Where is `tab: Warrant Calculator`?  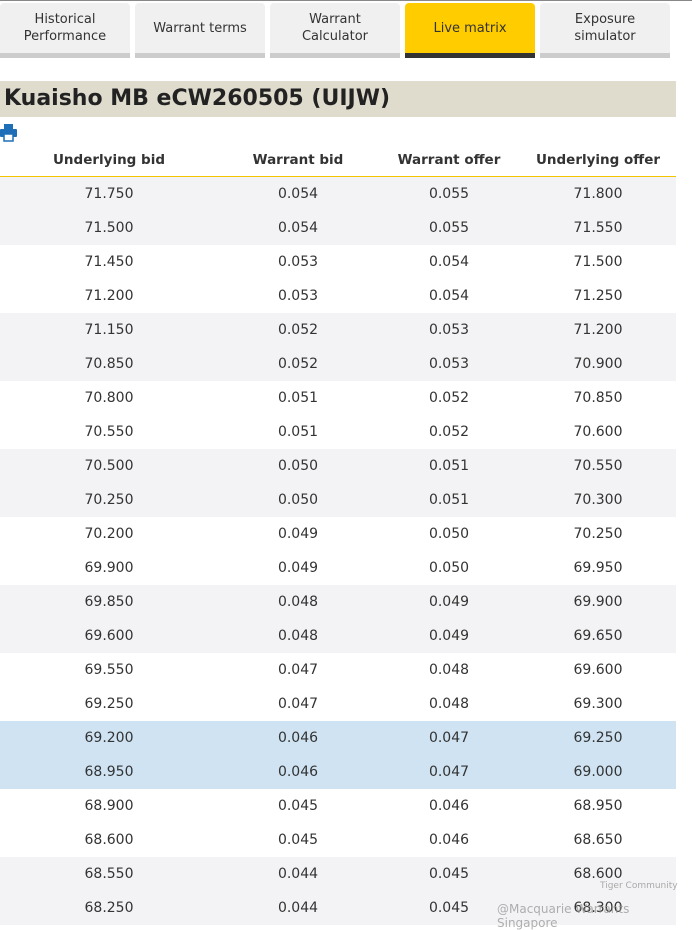
tab: Warrant Calculator is located at coordinates (335, 30).